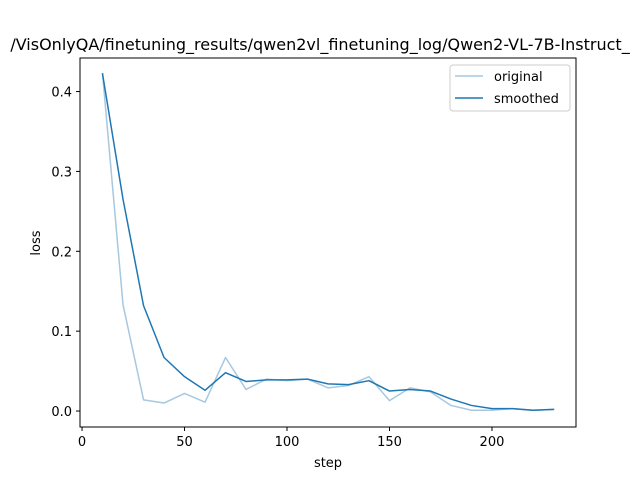  What do you see at coordinates (61, 252) in the screenshot?
I see `y-tick-label: 0.2` at bounding box center [61, 252].